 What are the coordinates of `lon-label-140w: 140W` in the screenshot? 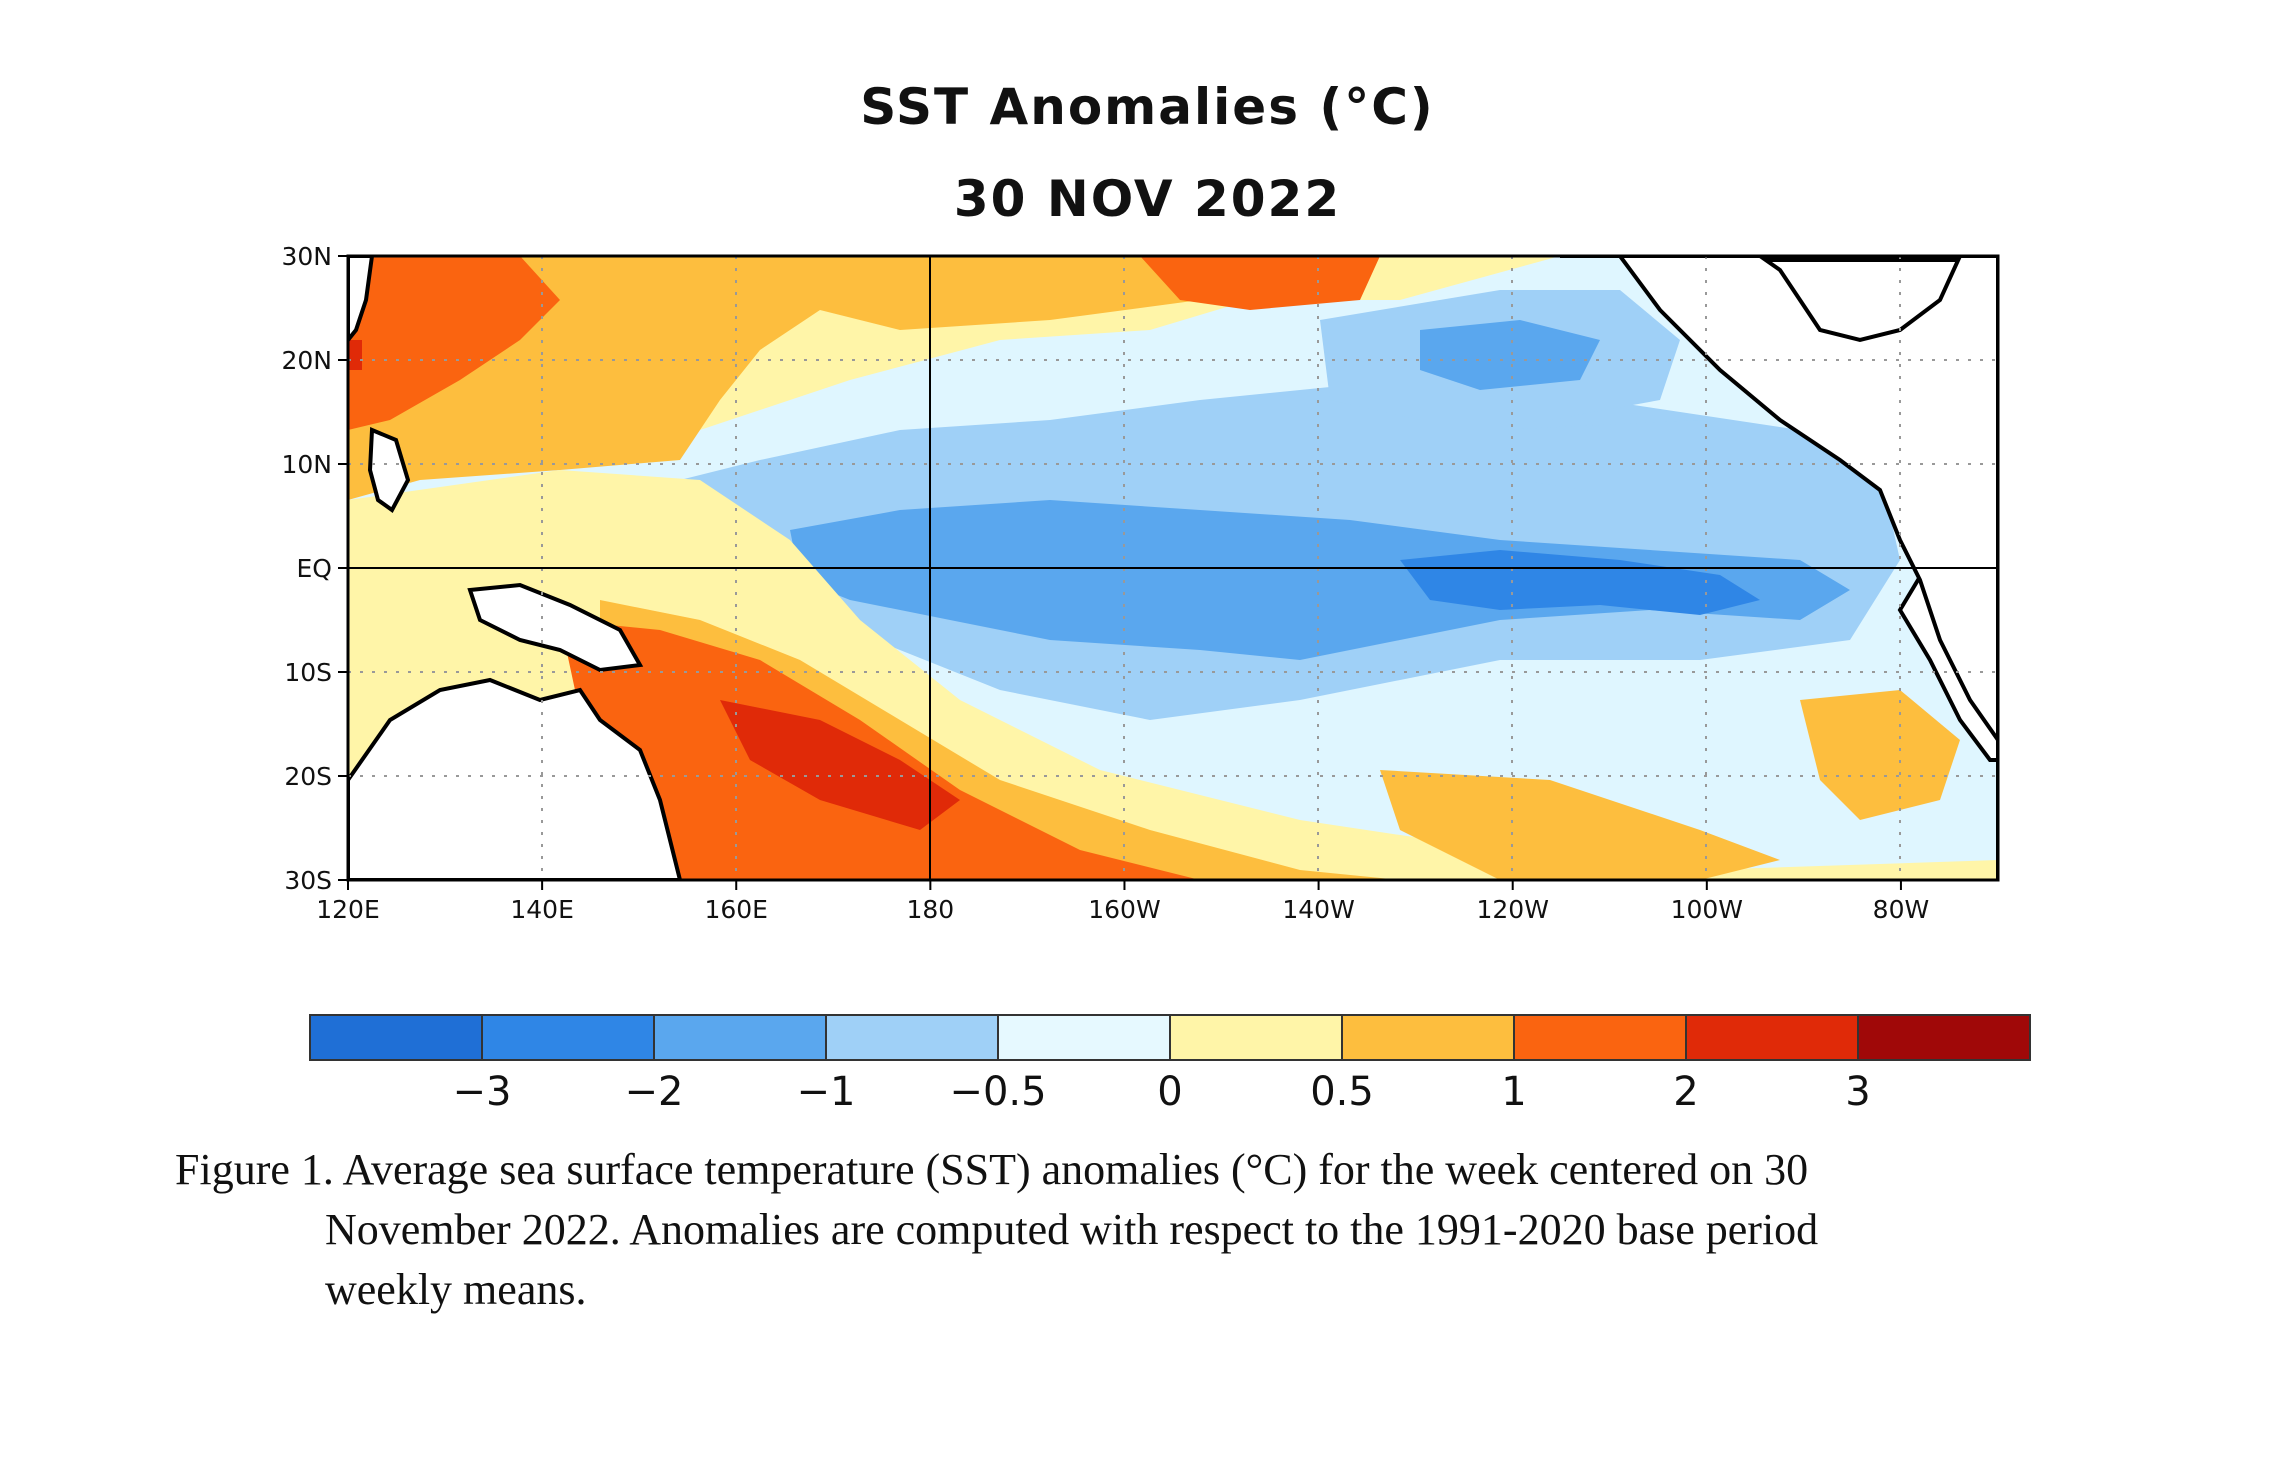 It's located at (1318, 909).